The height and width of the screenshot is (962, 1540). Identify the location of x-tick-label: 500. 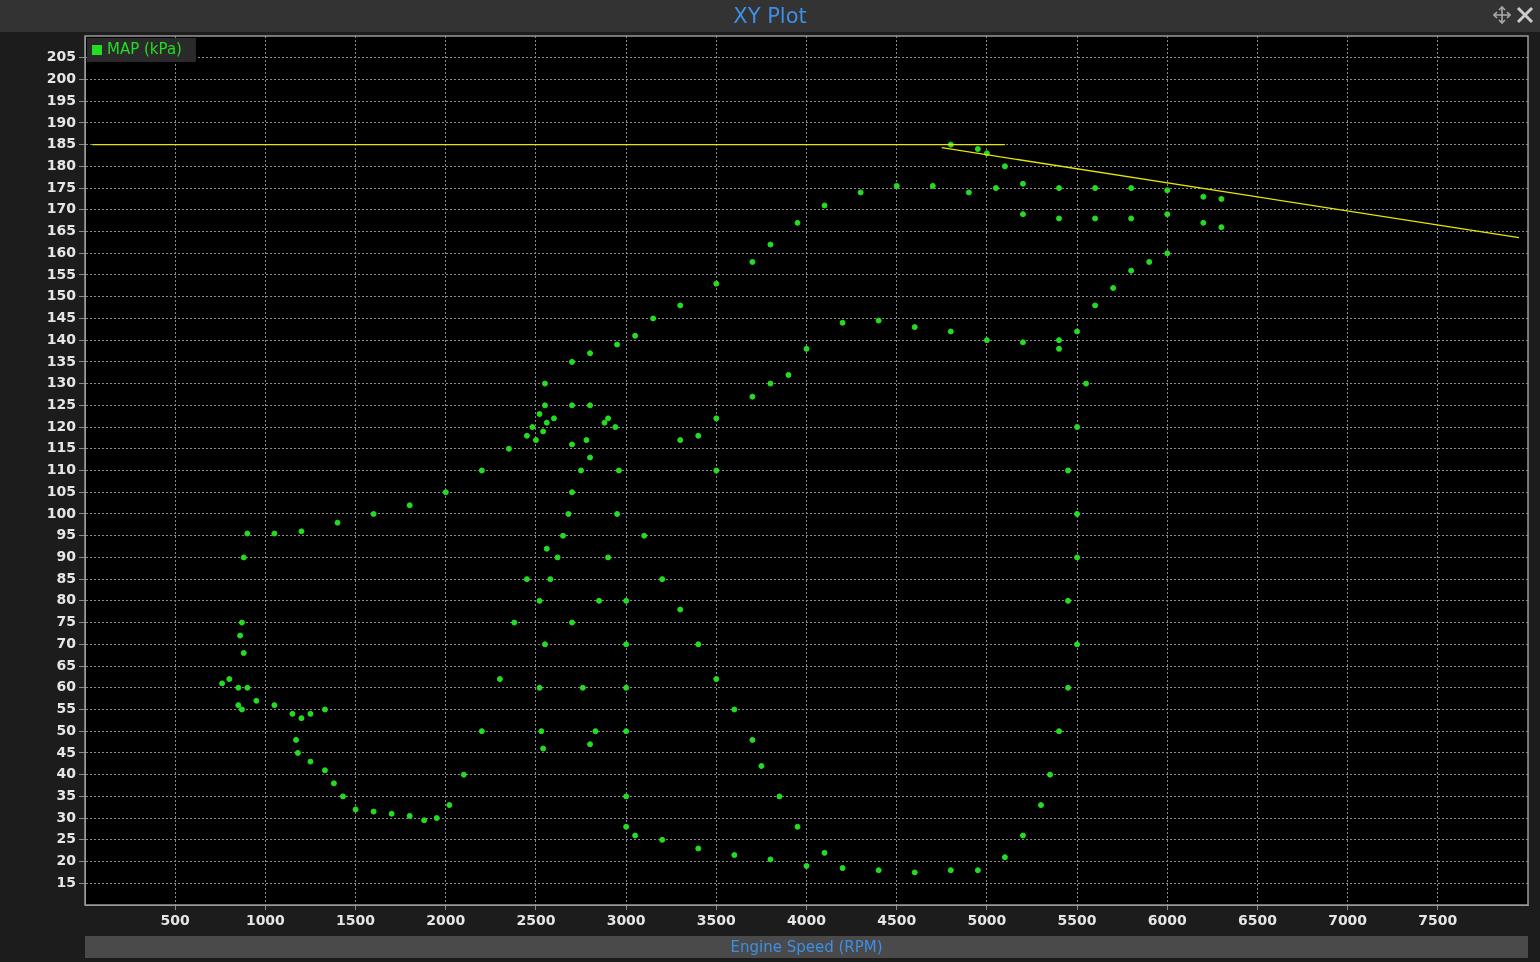
(175, 920).